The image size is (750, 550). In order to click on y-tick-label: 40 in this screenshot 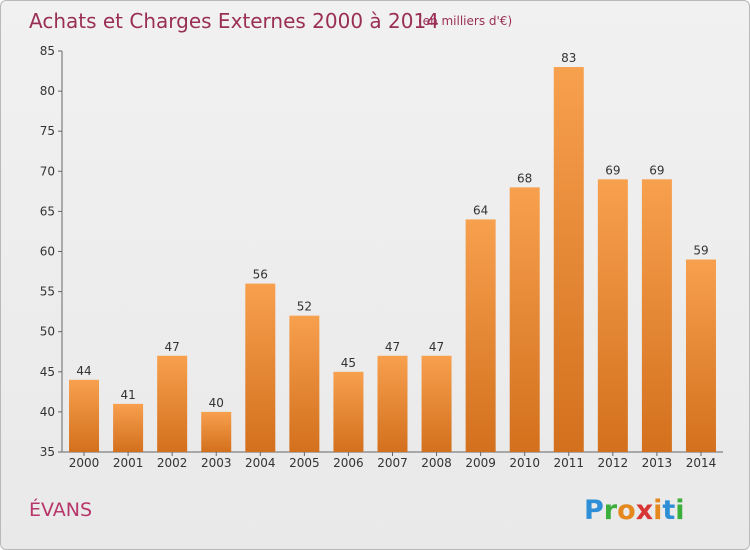, I will do `click(47, 412)`.